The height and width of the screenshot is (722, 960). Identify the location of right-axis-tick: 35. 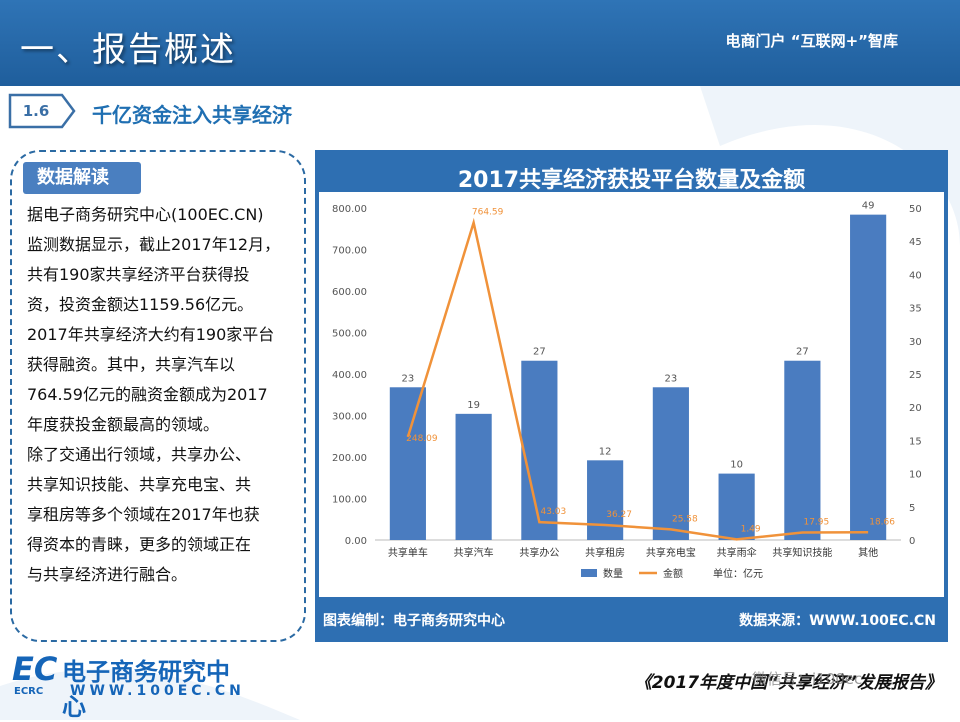
(915, 309).